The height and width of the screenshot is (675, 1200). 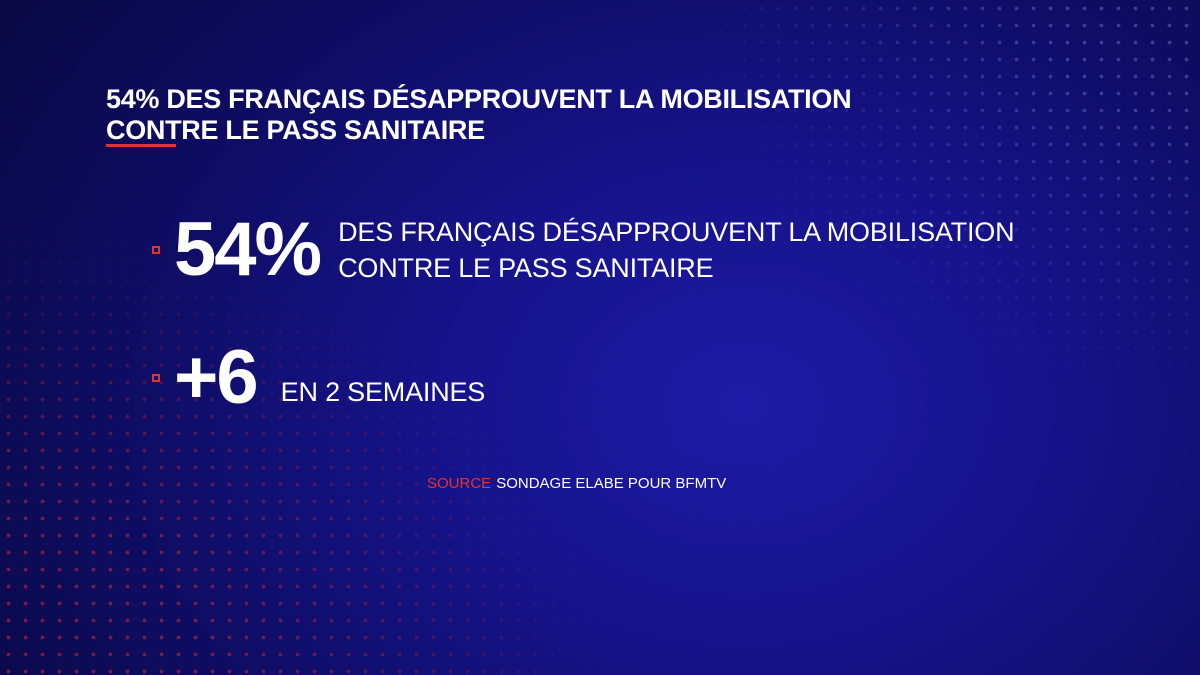 What do you see at coordinates (141, 145) in the screenshot?
I see `title-underline` at bounding box center [141, 145].